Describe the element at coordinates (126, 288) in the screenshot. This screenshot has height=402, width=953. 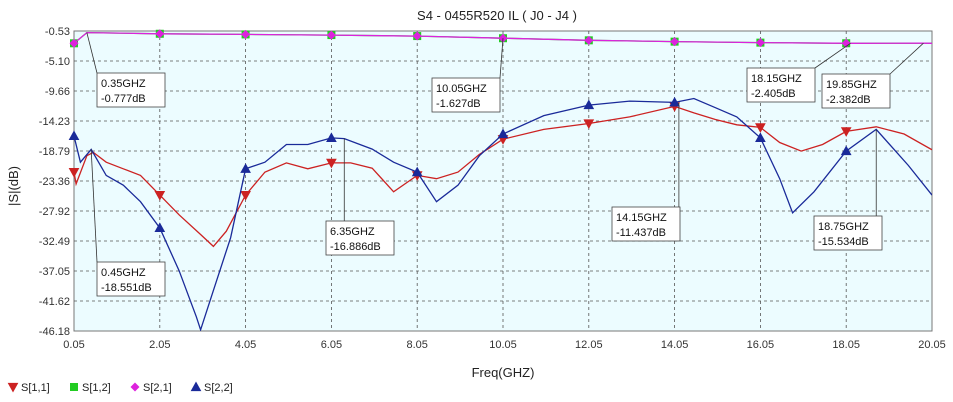
I see `annotation-text: -18.551dB` at that location.